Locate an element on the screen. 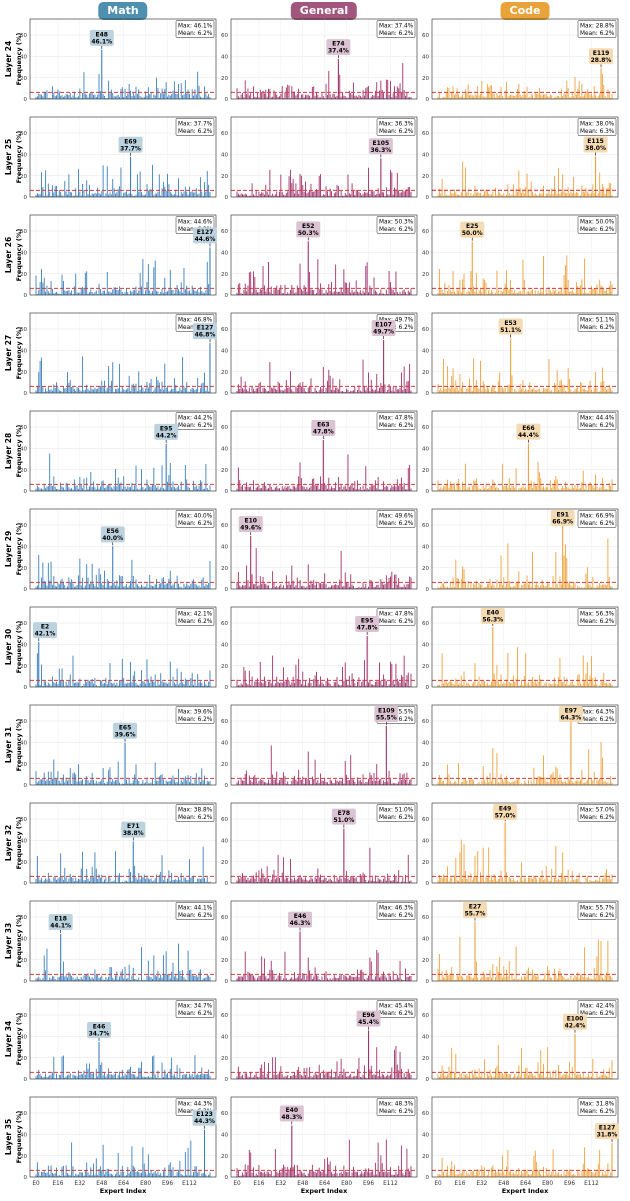  stat-max: Max: 44.2% is located at coordinates (195, 419).